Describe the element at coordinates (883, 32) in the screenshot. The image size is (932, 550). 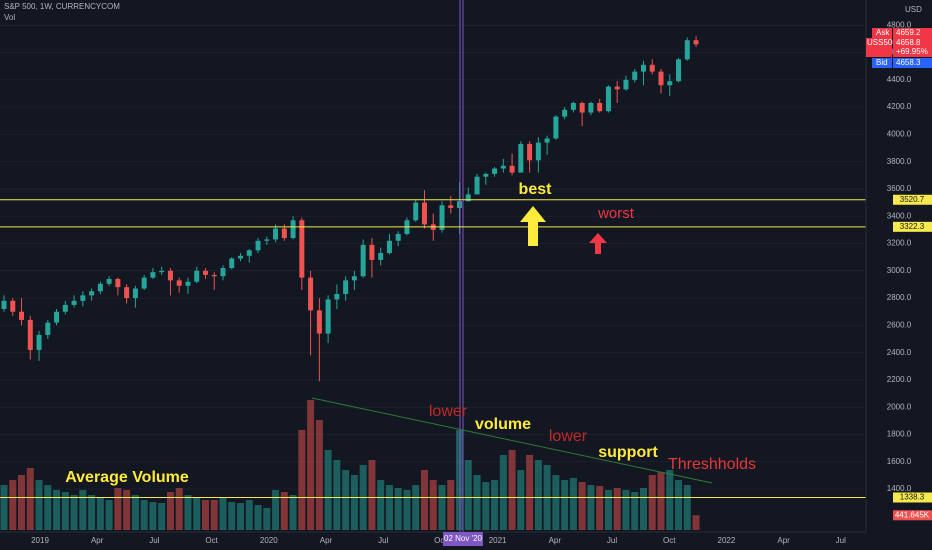
I see `ask-label: Ask` at that location.